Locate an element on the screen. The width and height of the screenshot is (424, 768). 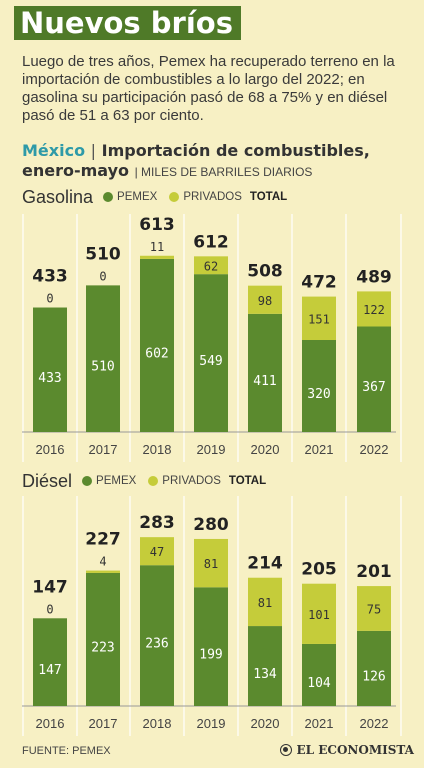
label-privados: 98 is located at coordinates (265, 301).